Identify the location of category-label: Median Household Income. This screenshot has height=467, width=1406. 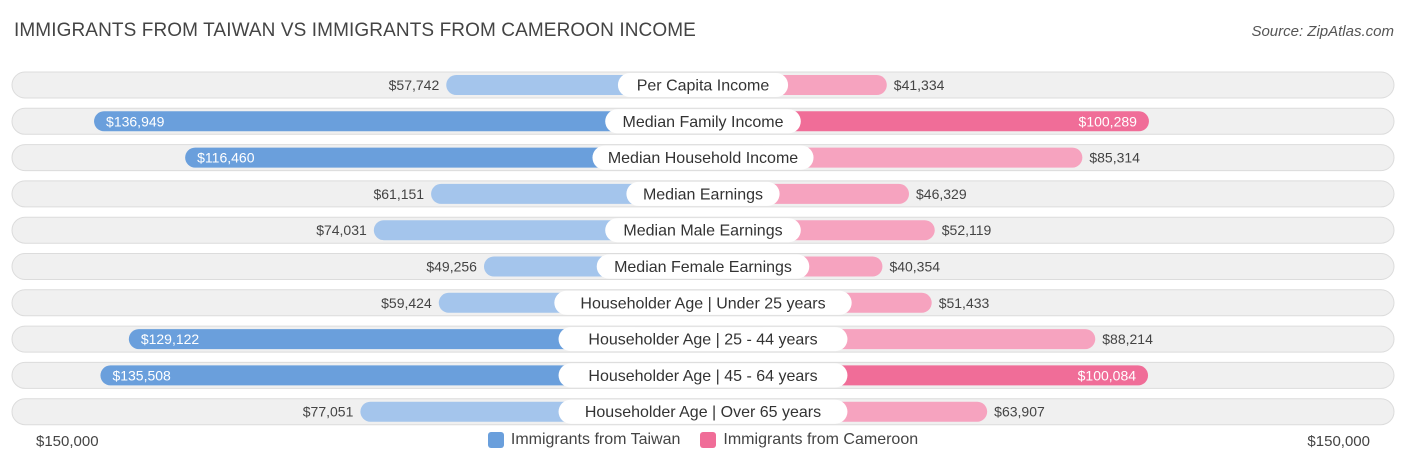
(703, 158).